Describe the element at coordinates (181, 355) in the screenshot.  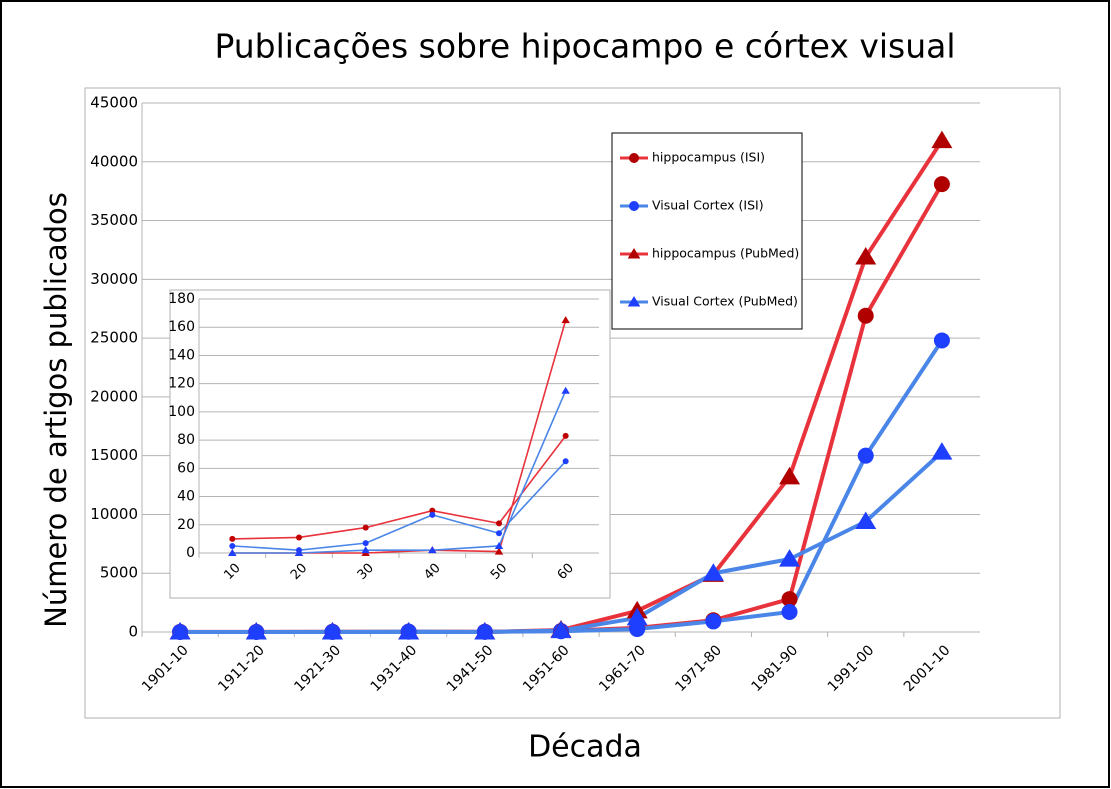
I see `y-tick-label: 140` at that location.